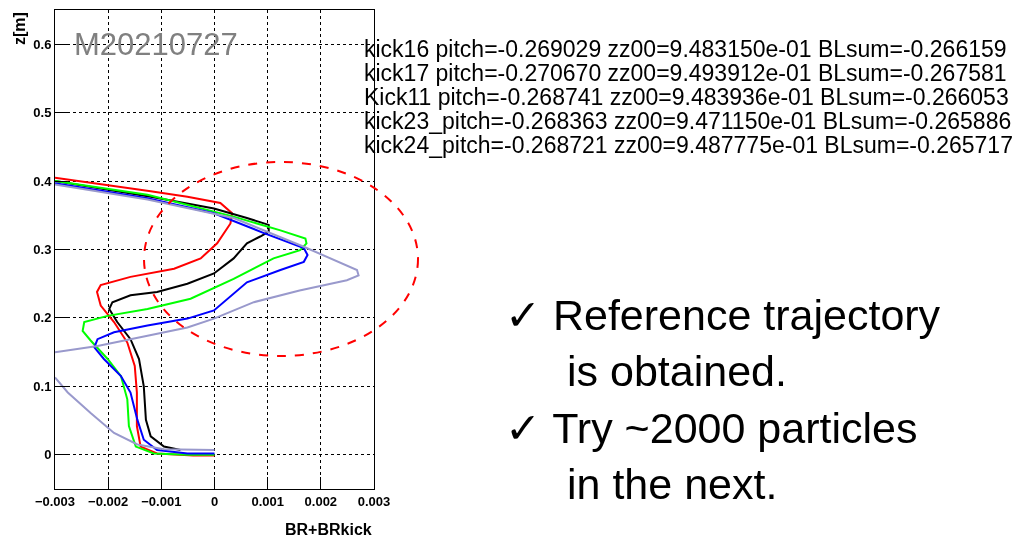 This screenshot has height=545, width=1027. What do you see at coordinates (161, 501) in the screenshot?
I see `x-tick-label: −0.001` at bounding box center [161, 501].